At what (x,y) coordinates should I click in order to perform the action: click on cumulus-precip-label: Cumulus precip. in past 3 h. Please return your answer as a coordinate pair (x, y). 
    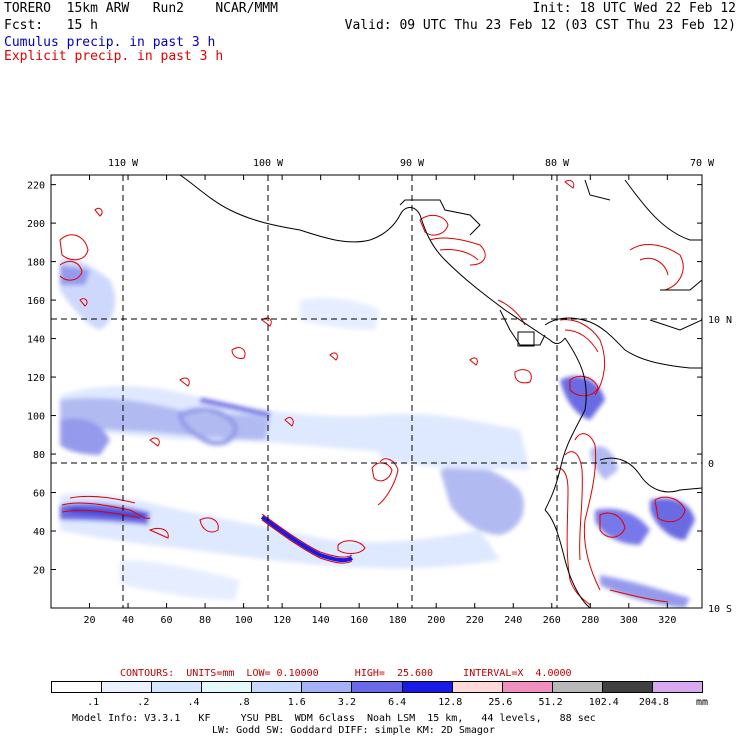
    Looking at the image, I should click on (110, 42).